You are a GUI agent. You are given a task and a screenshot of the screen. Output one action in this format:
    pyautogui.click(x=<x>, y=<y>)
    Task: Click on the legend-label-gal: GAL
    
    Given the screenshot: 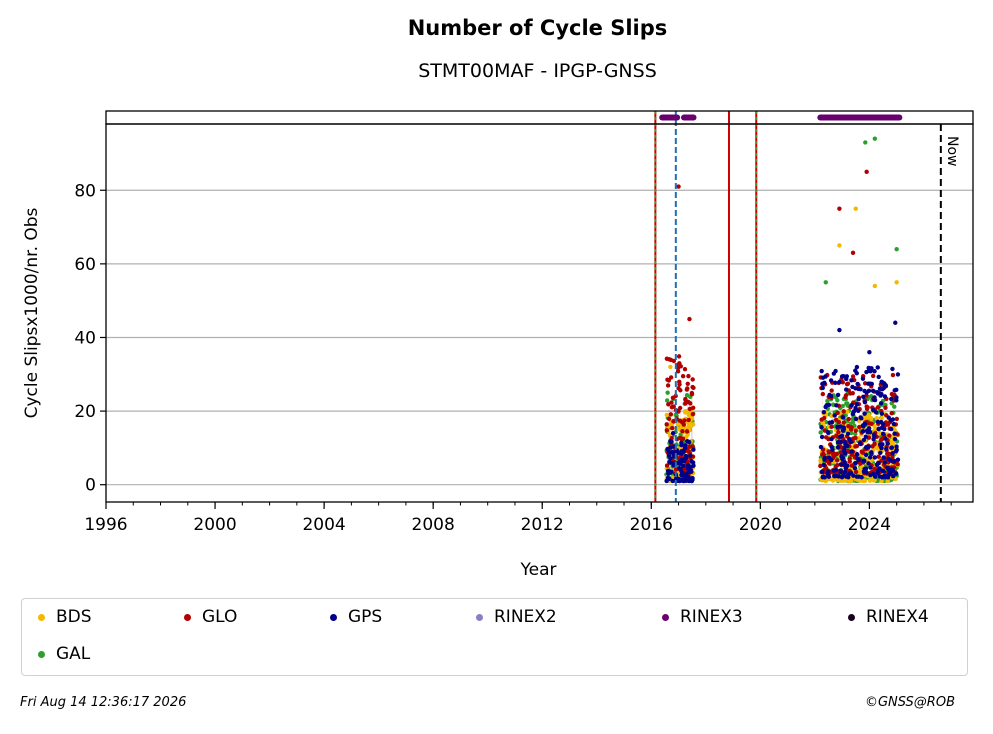 What is the action you would take?
    pyautogui.click(x=73, y=654)
    